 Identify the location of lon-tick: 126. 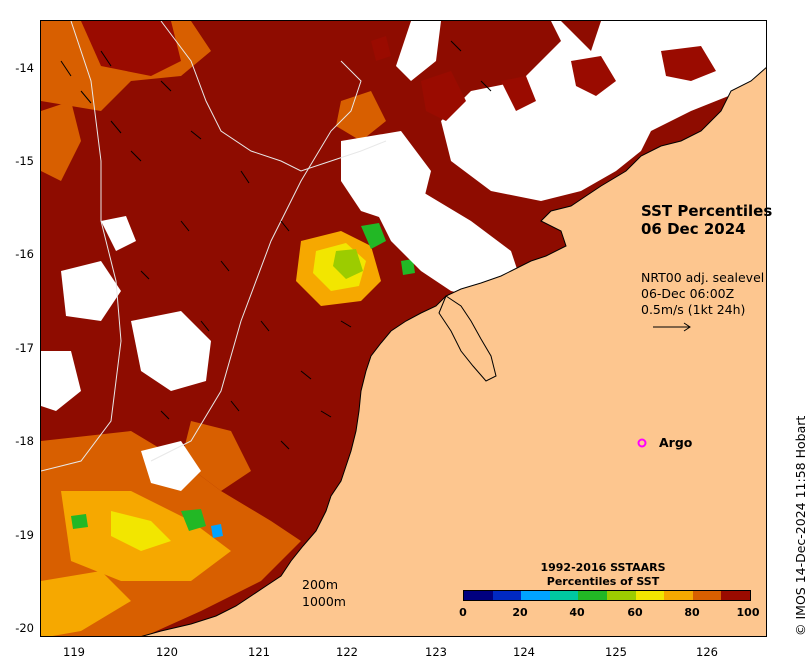
(707, 652).